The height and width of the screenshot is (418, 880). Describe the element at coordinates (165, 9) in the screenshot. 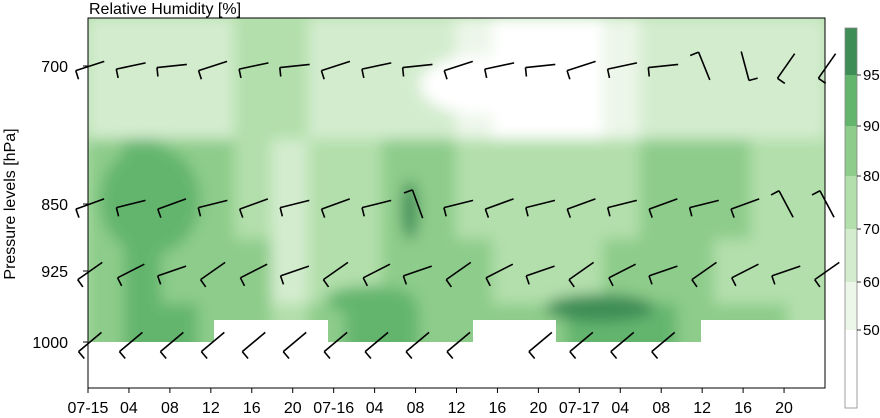

I see `chart-title: Relative Humidity [%]` at that location.